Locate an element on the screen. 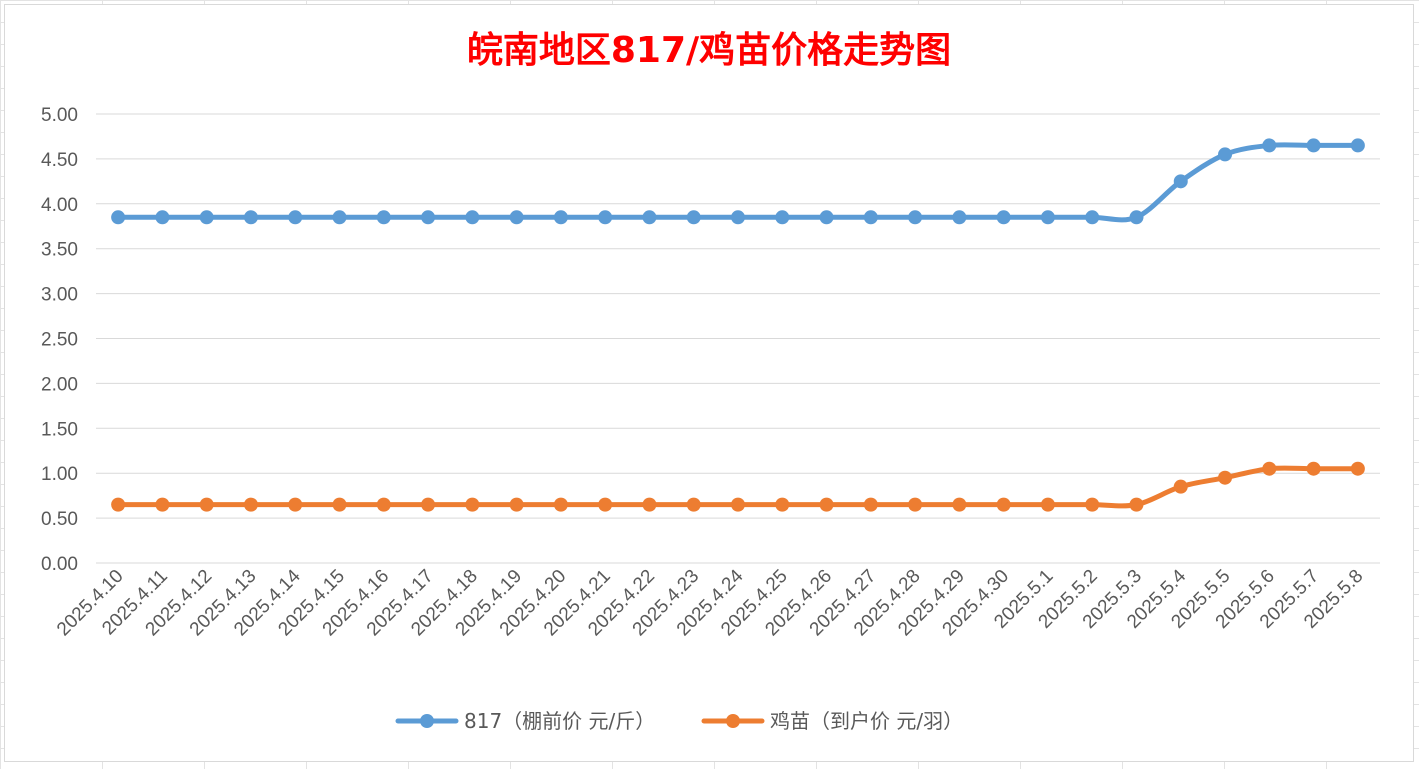 Image resolution: width=1419 pixels, height=769 pixels. legend-label: 817（棚前价 元/斤） is located at coordinates (559, 721).